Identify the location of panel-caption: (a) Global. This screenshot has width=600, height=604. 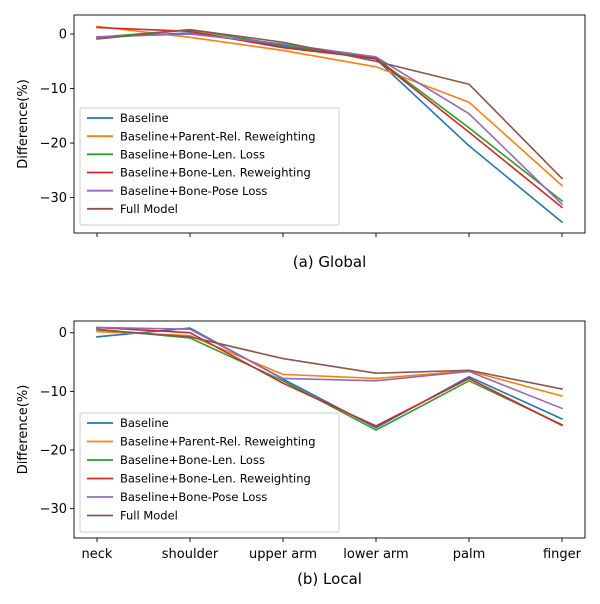
(330, 262).